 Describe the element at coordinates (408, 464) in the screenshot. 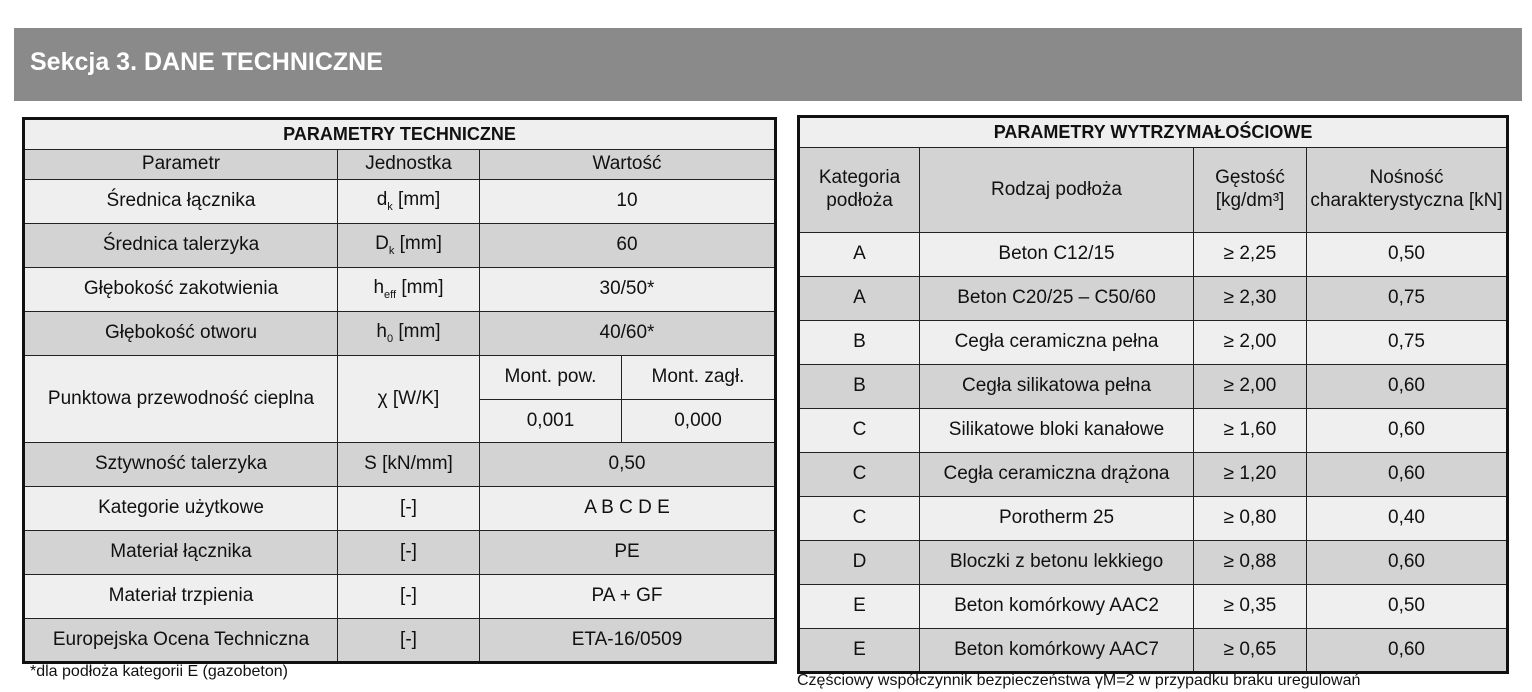

I see `table-cell: S [kN/mm]` at that location.